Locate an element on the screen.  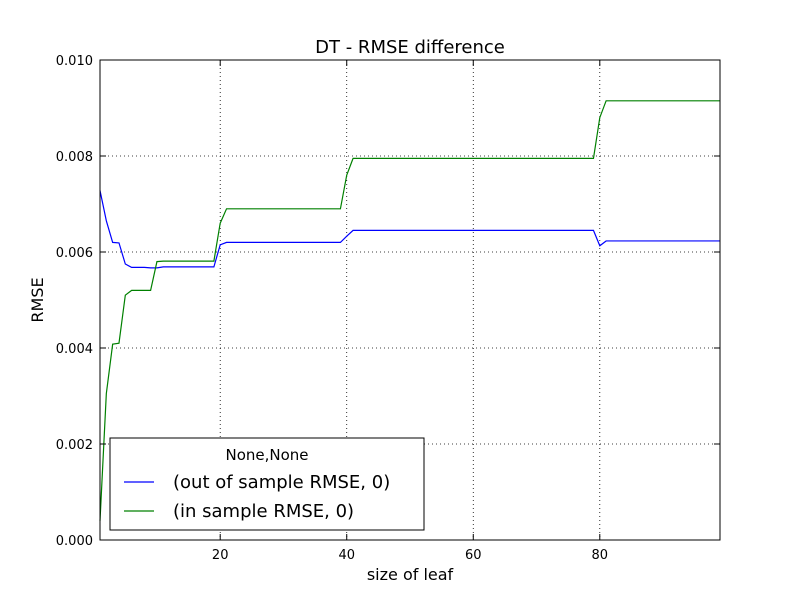
y-tick-label: 0.002 is located at coordinates (74, 445).